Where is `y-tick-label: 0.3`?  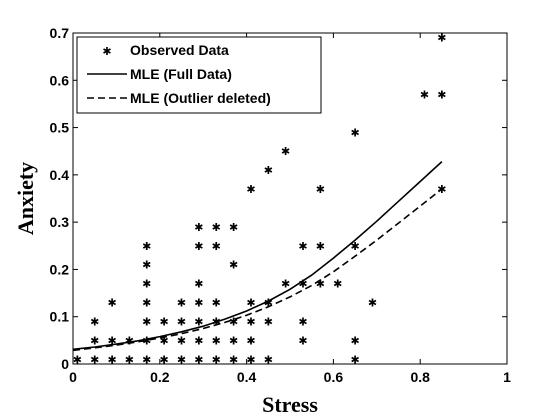 y-tick-label: 0.3 is located at coordinates (60, 222).